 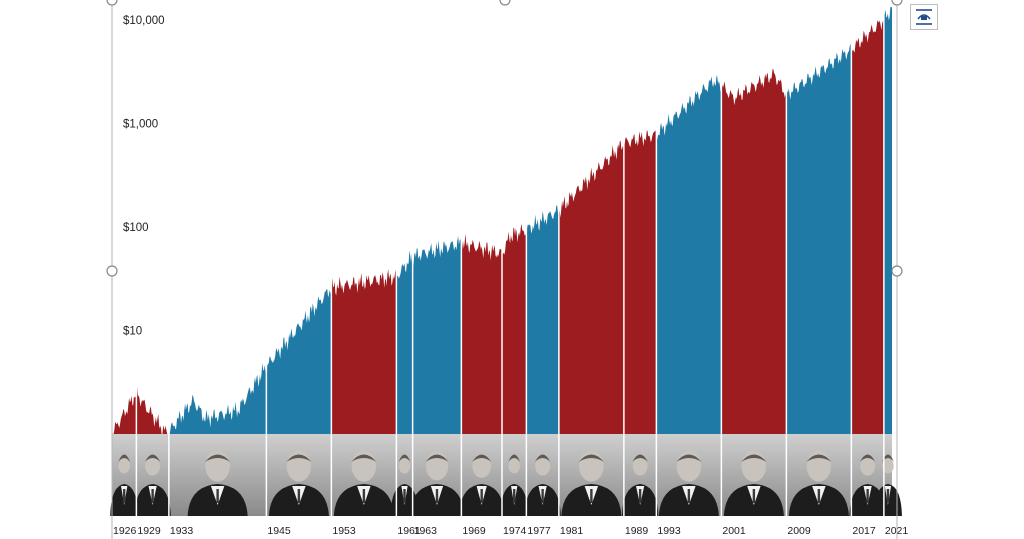 I want to click on term-area-1929, so click(x=152, y=409).